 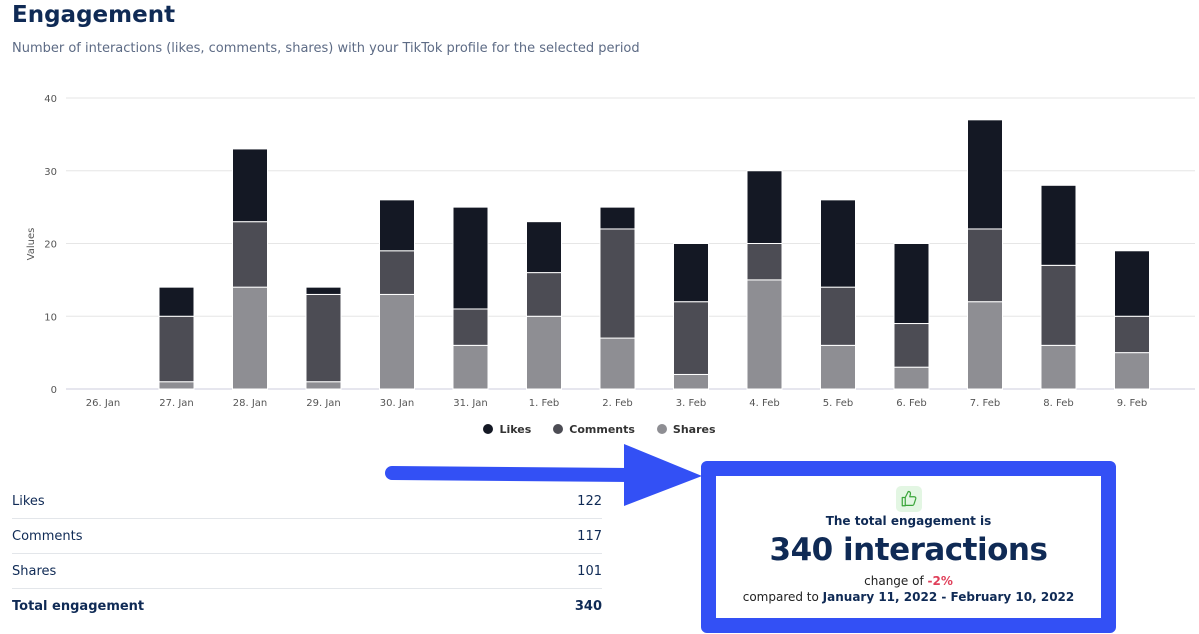 What do you see at coordinates (507, 429) in the screenshot?
I see `legend-likes: Likes` at bounding box center [507, 429].